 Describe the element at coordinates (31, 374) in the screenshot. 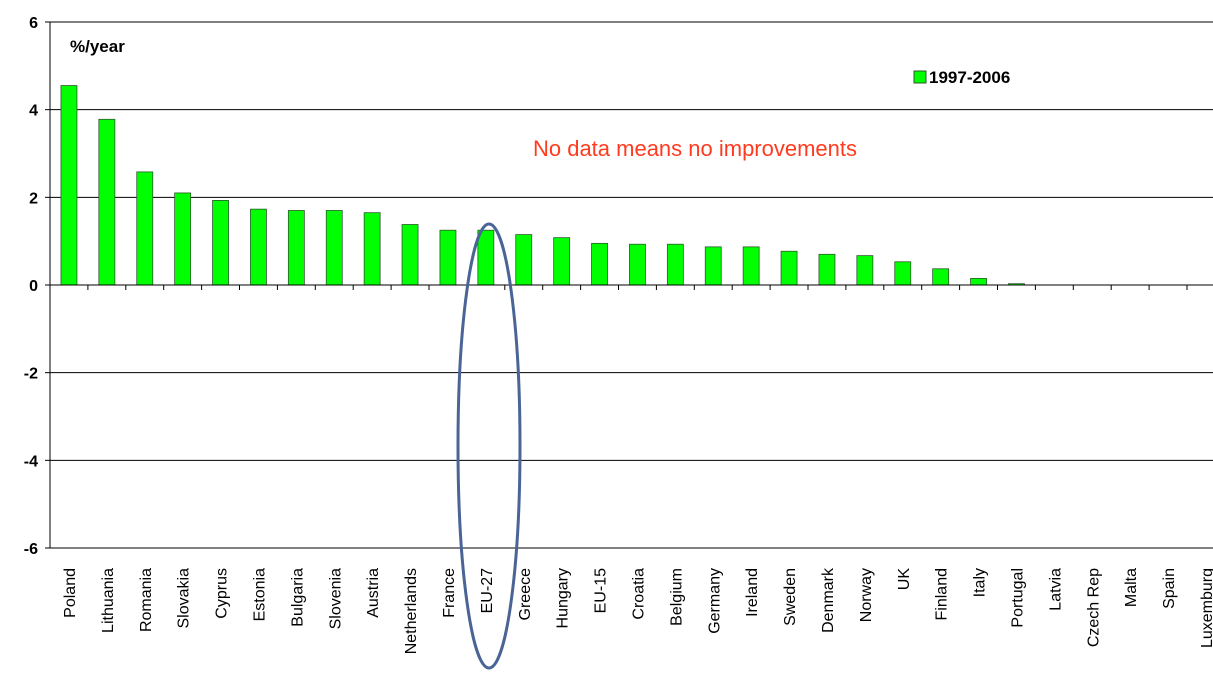

I see `y-tick-label: -2` at that location.